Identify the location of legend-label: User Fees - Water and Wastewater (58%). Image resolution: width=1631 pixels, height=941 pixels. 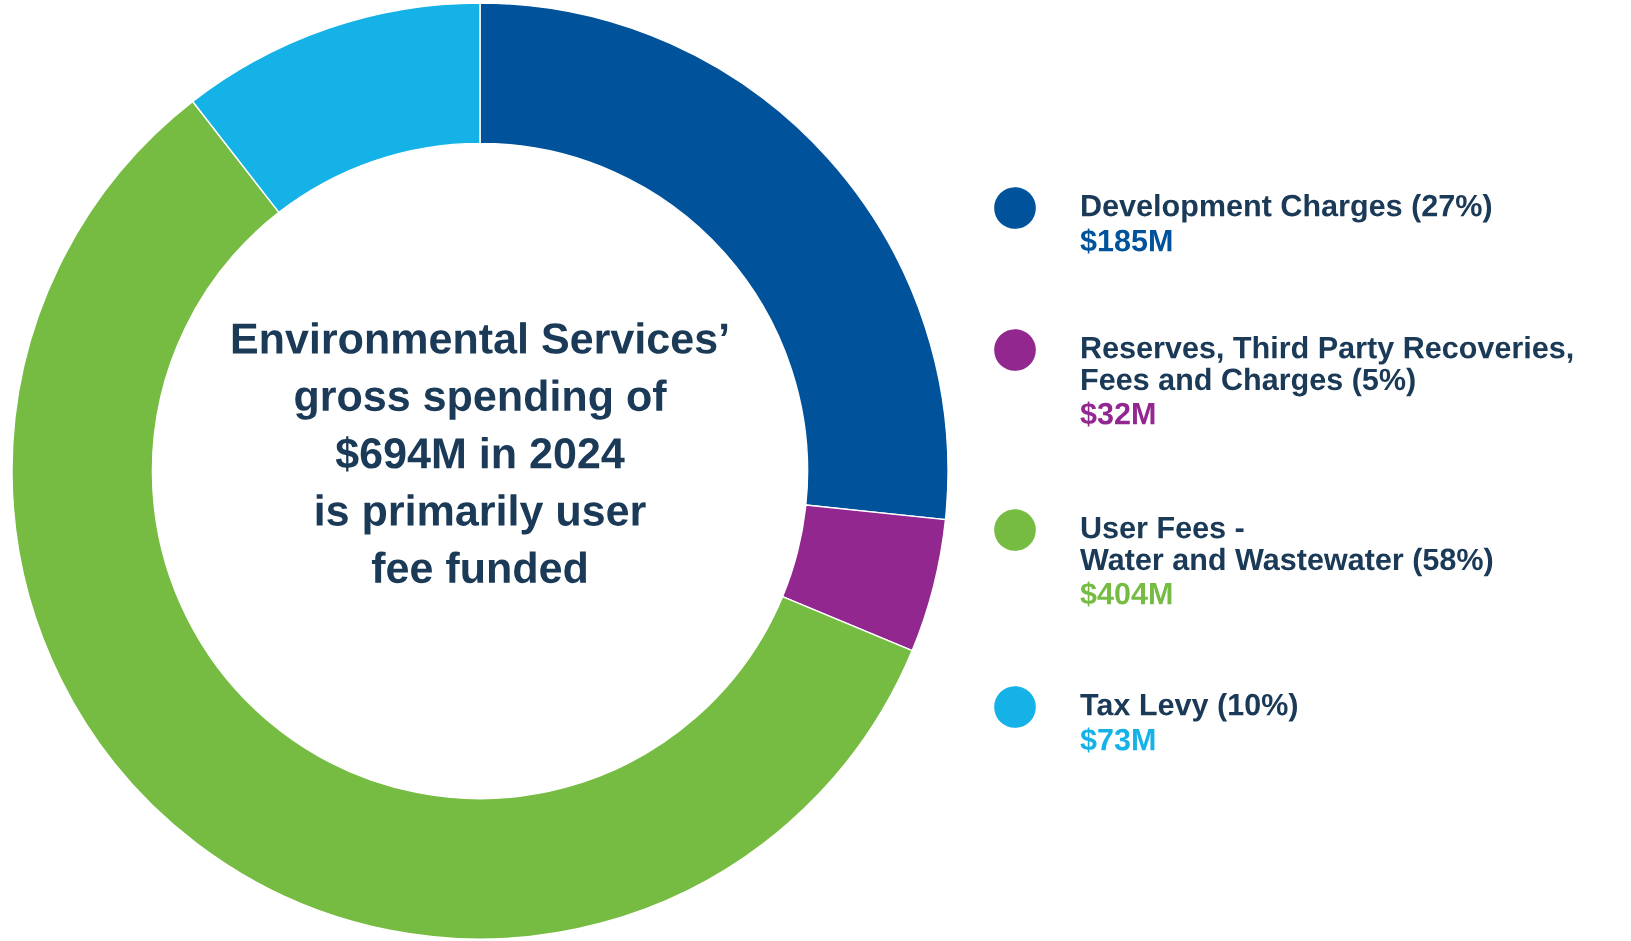
(1286, 547).